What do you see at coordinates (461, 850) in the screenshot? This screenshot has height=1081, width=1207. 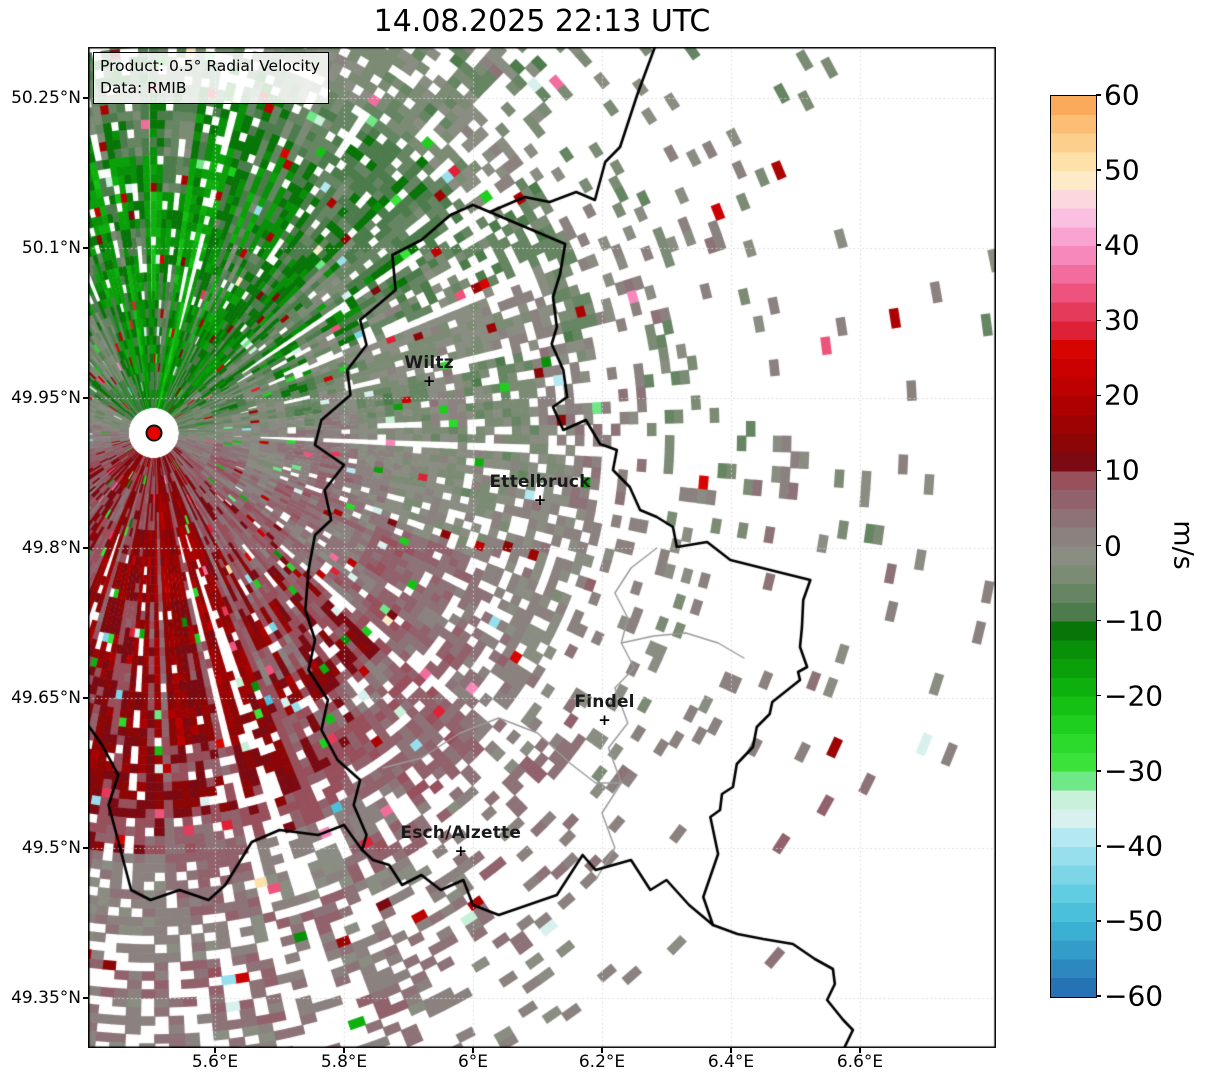 I see `city-marker-esch-alzette: +` at bounding box center [461, 850].